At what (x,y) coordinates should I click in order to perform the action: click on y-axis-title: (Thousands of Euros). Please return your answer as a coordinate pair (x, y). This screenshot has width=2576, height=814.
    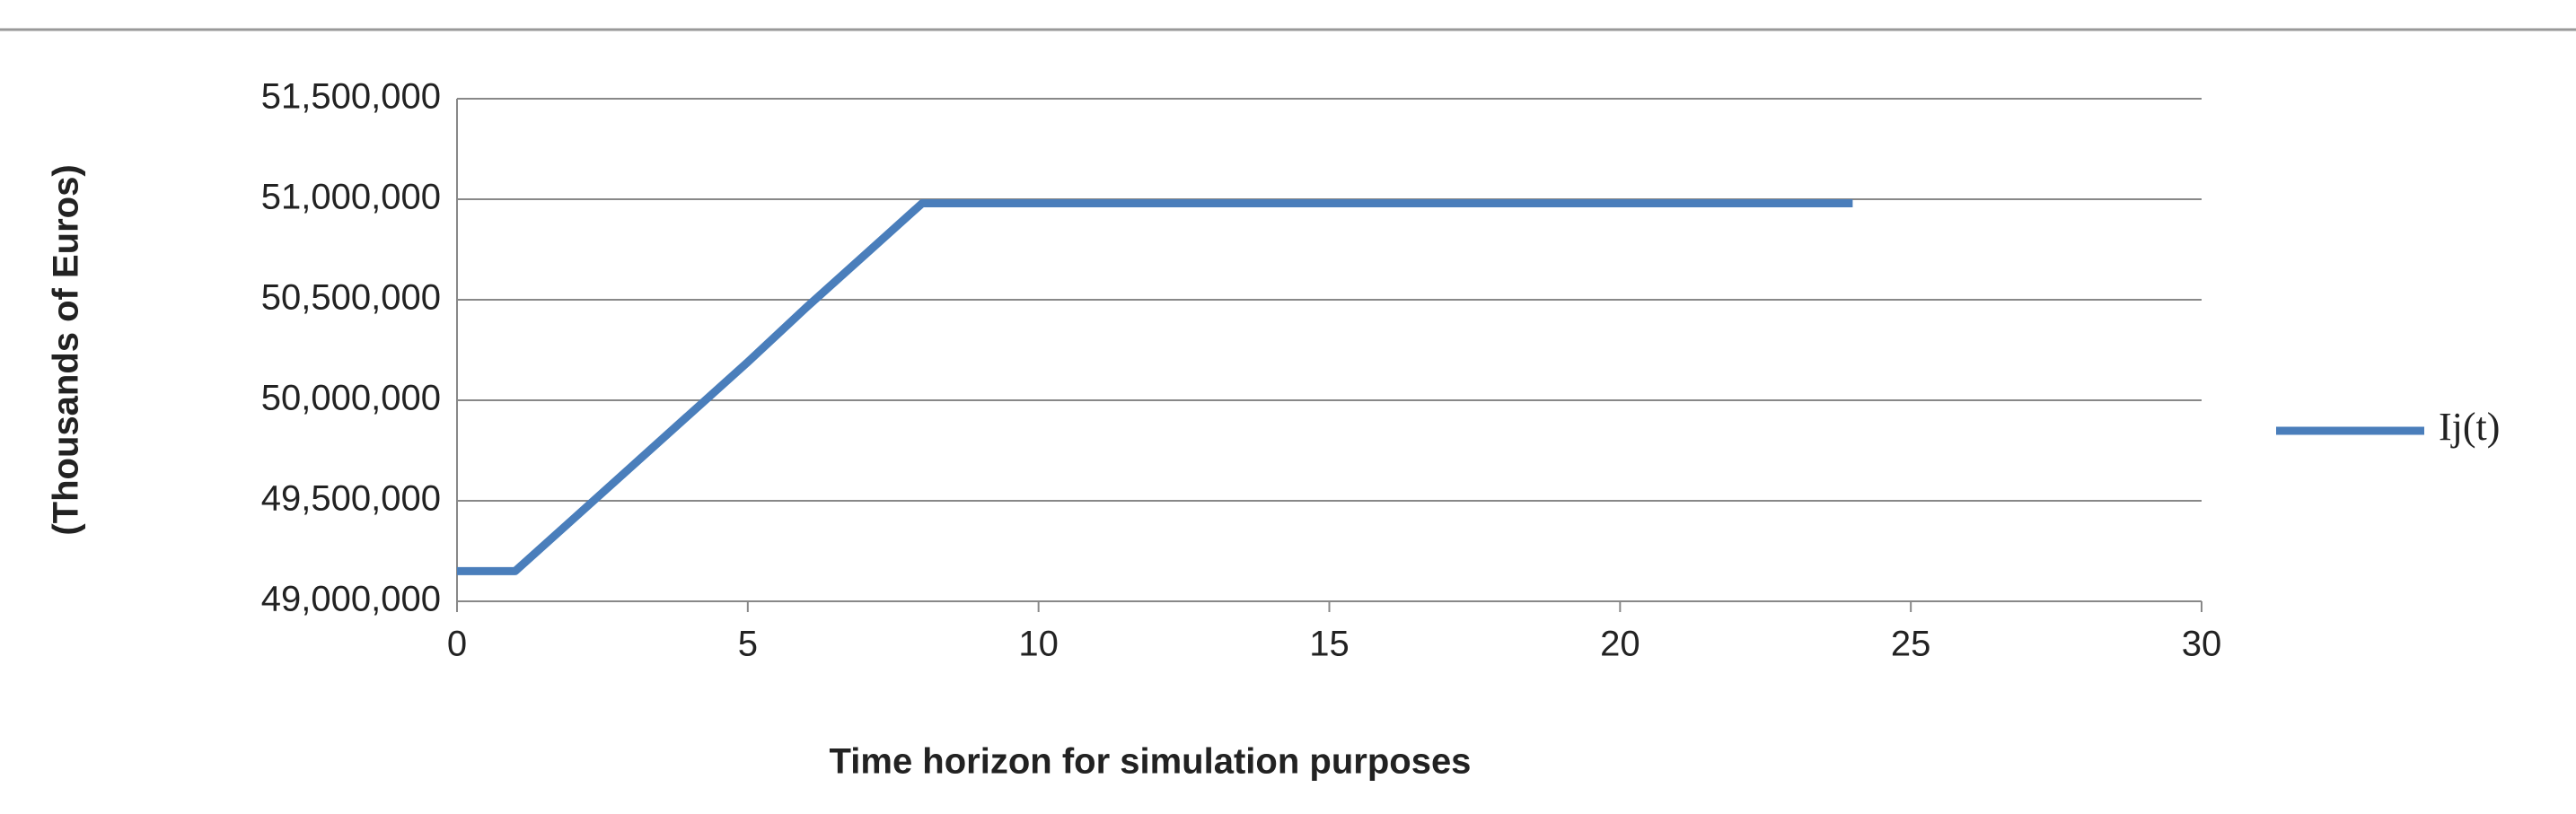
    Looking at the image, I should click on (66, 350).